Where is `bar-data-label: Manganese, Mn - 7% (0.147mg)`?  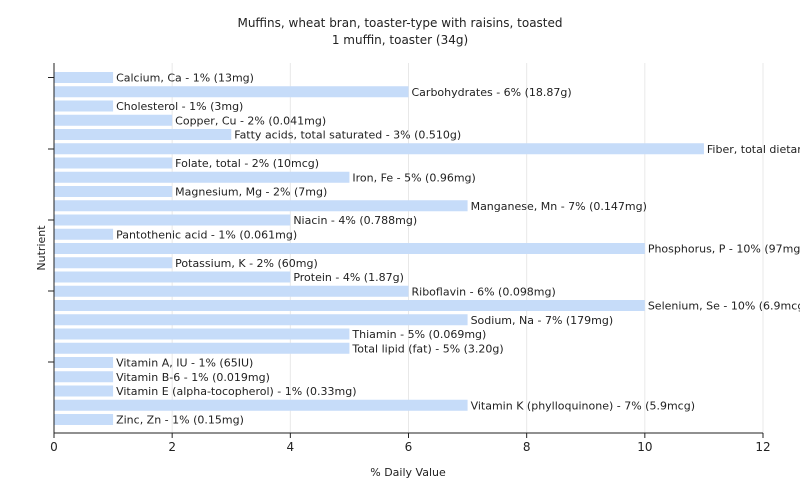
bar-data-label: Manganese, Mn - 7% (0.147mg) is located at coordinates (559, 206).